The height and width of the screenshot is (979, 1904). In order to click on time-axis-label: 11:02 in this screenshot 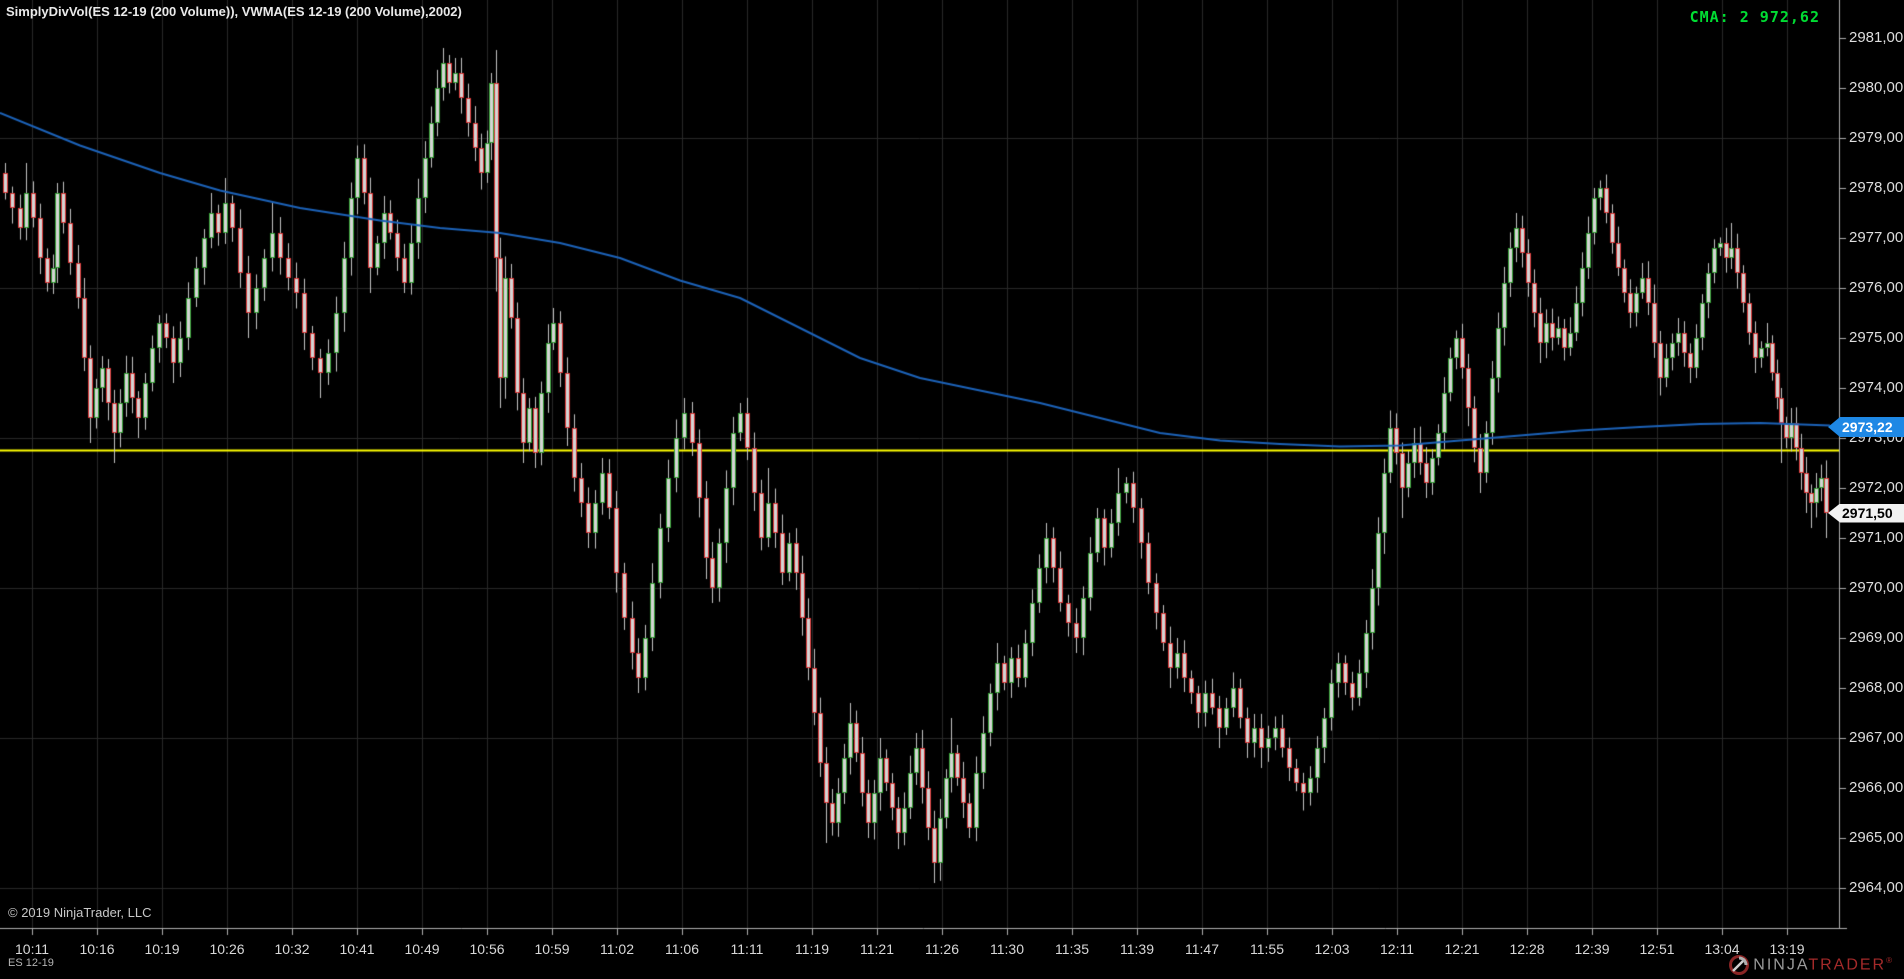, I will do `click(617, 949)`.